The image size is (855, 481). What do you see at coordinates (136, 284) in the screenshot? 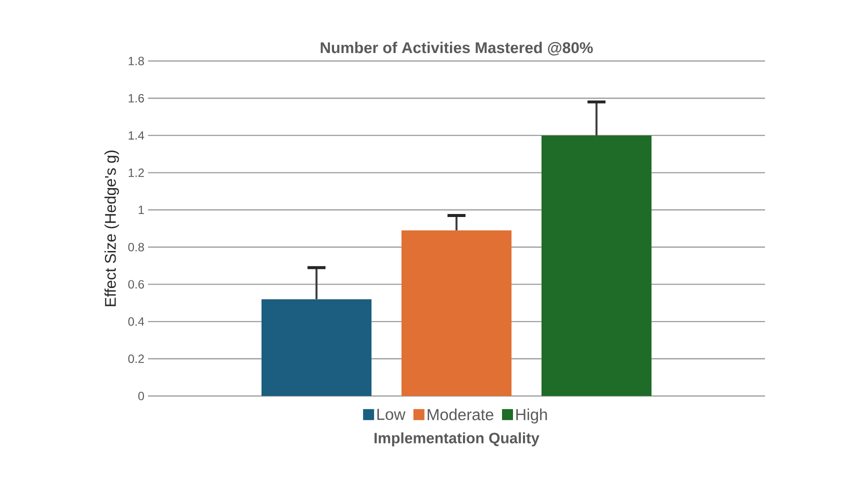
I see `y-tick-label: 0.6` at bounding box center [136, 284].